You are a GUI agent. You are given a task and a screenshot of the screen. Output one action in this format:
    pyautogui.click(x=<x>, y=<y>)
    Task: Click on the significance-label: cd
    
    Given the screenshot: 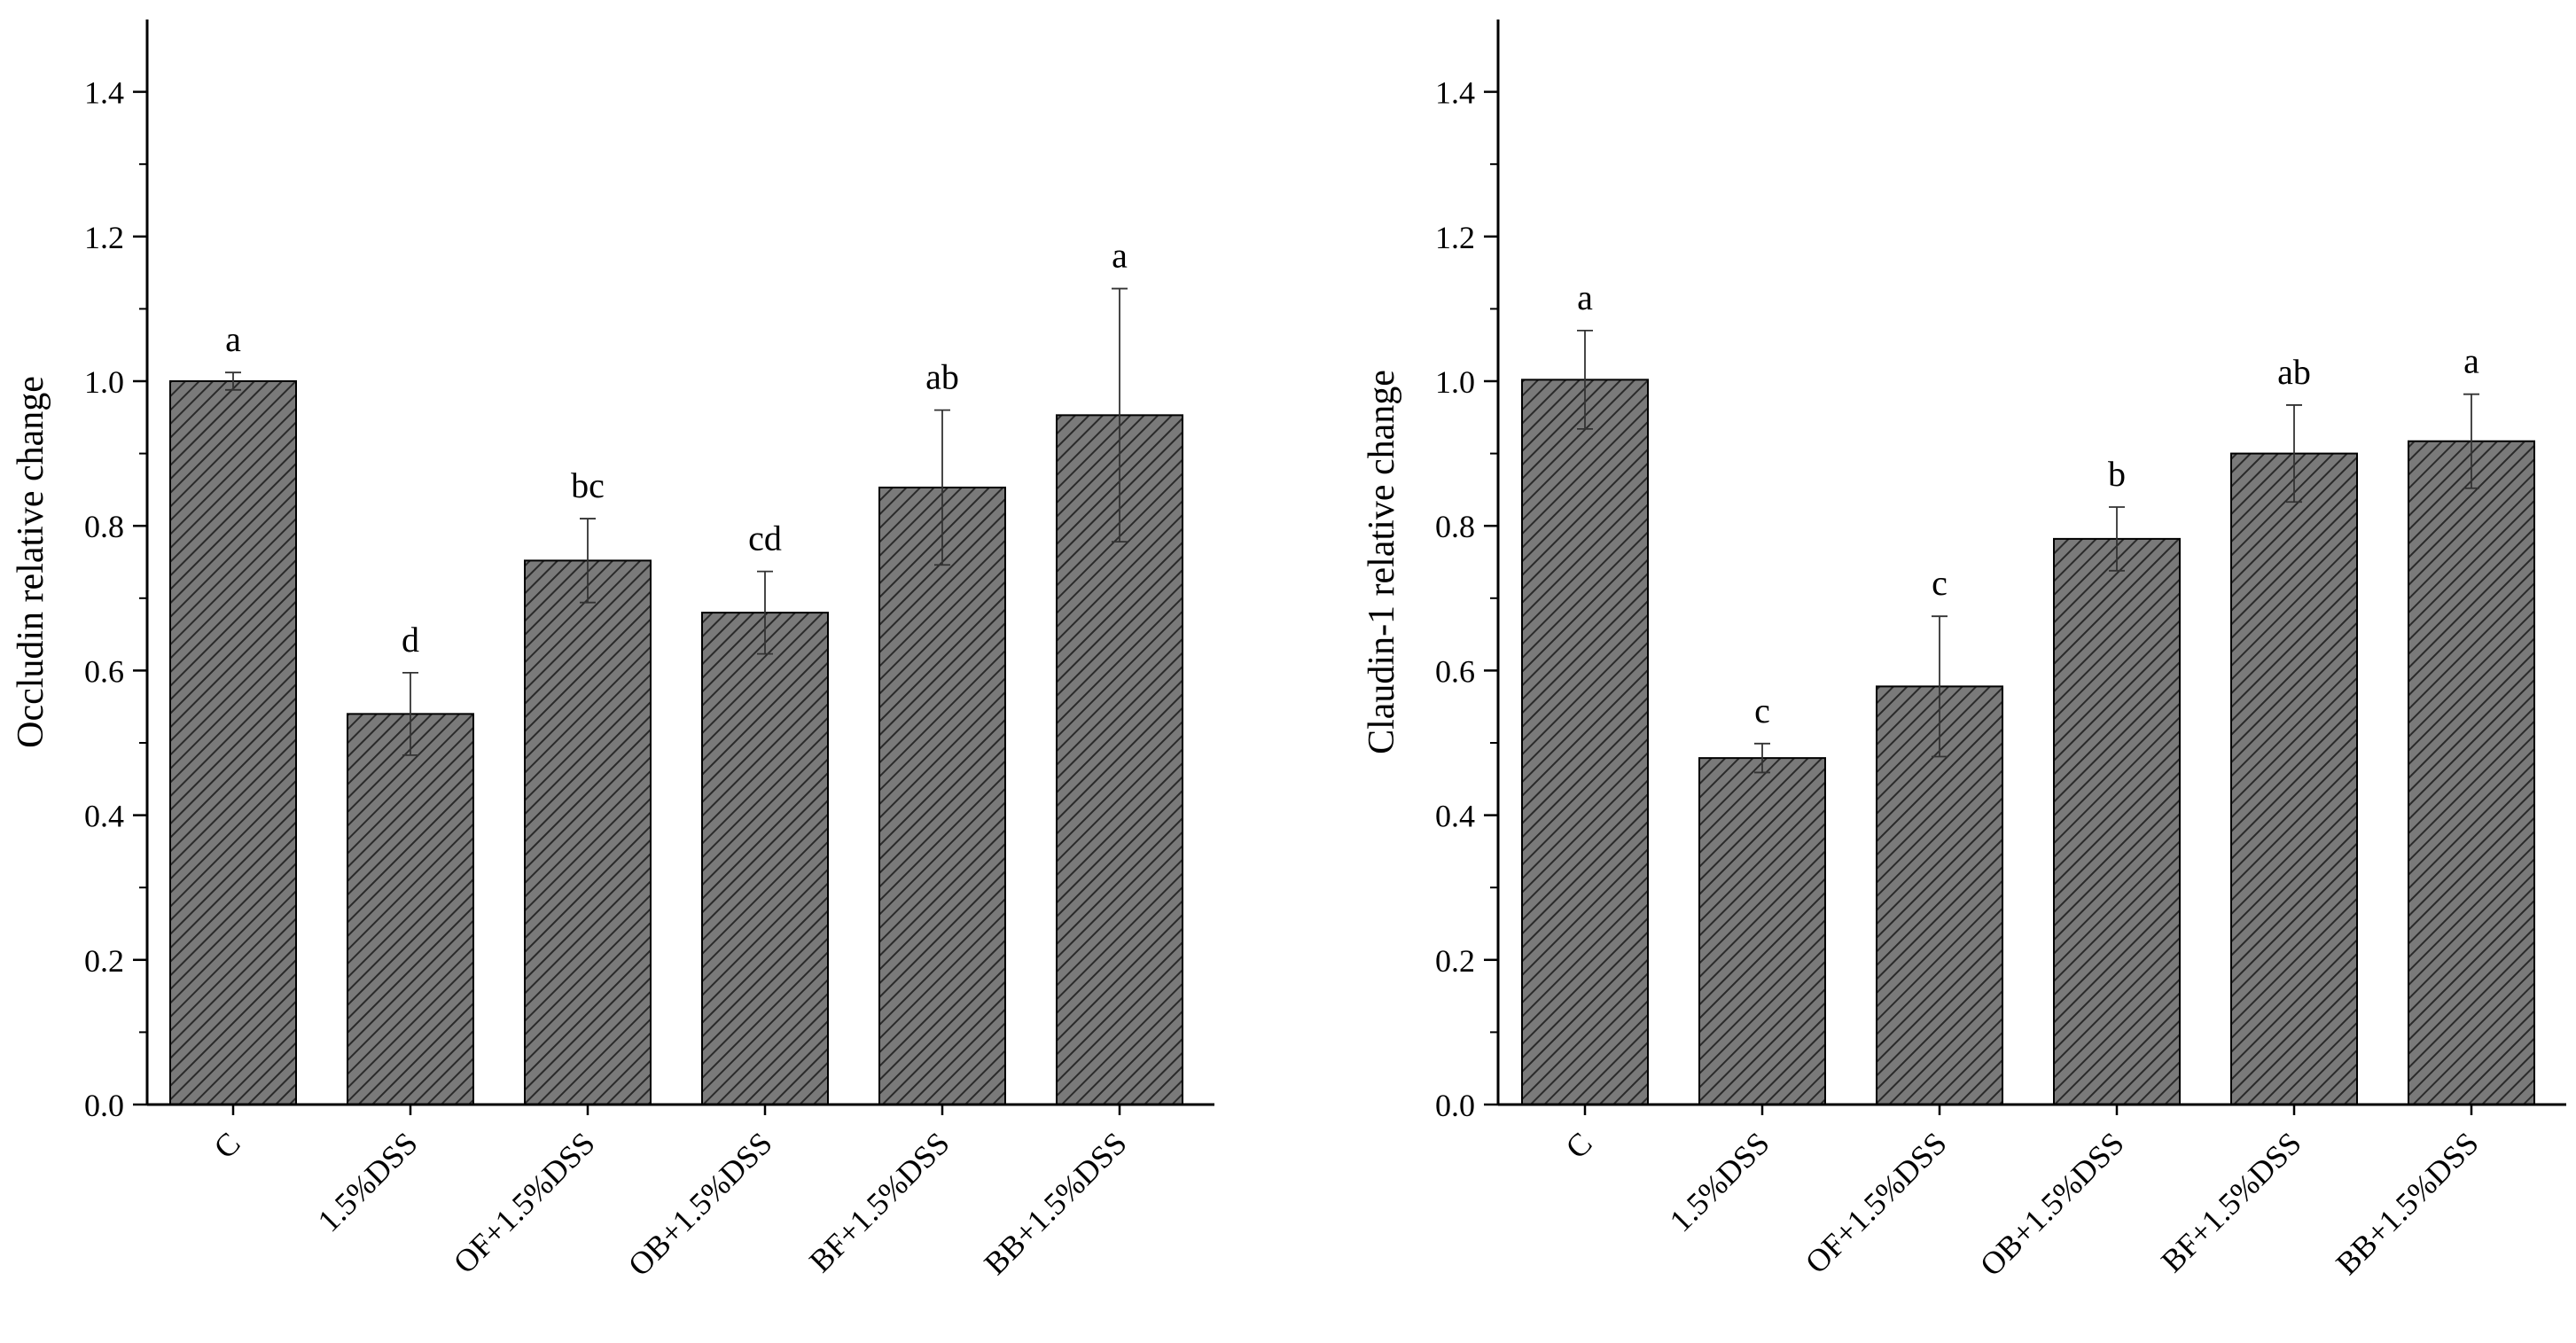 What is the action you would take?
    pyautogui.click(x=765, y=538)
    